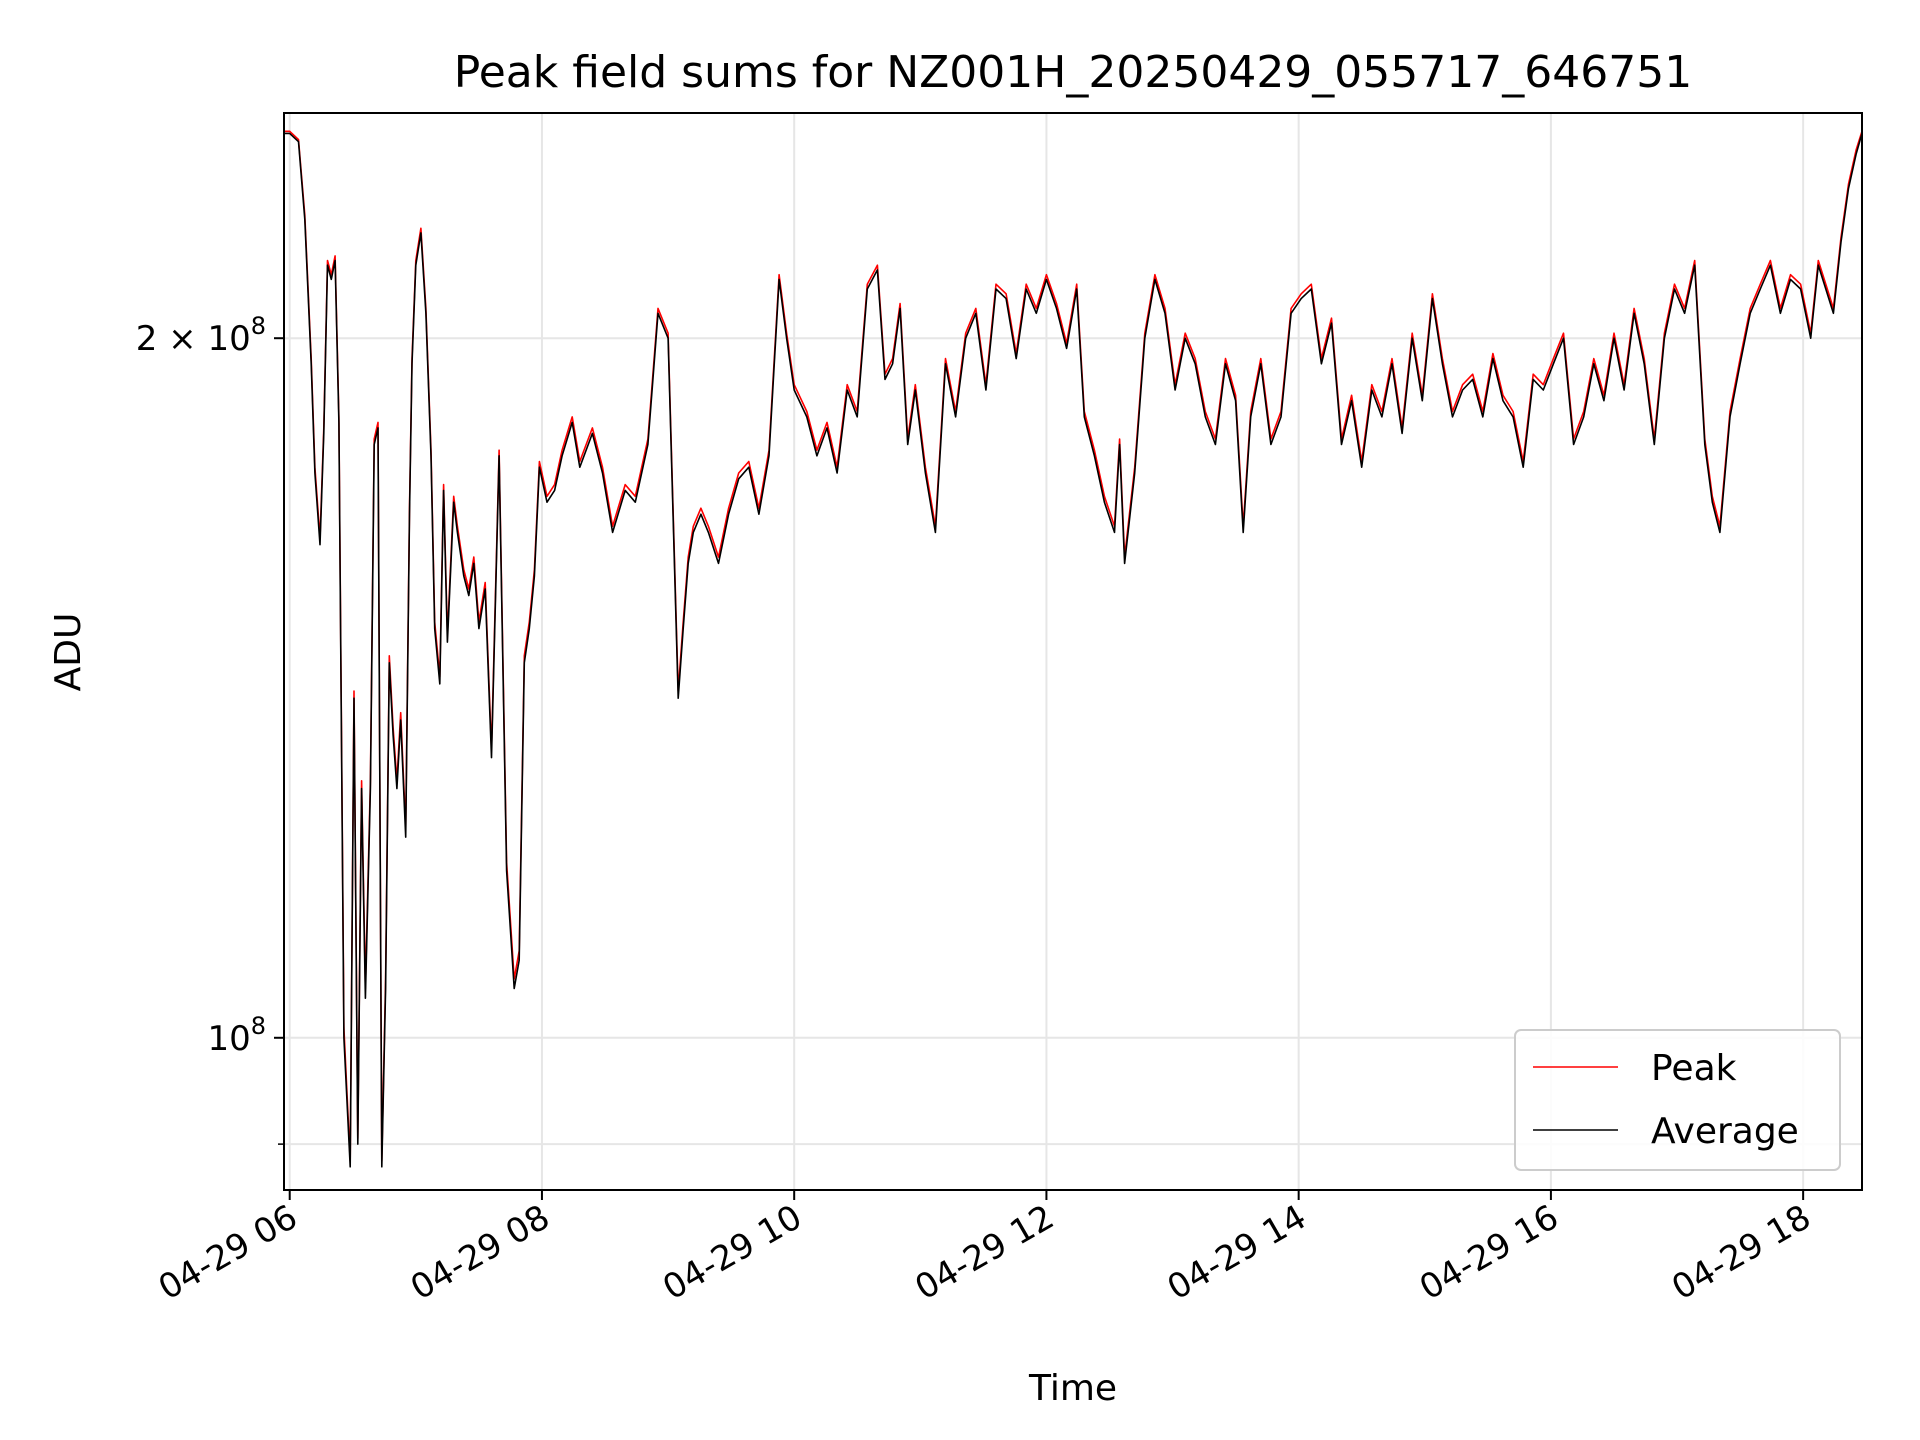 Image resolution: width=1920 pixels, height=1440 pixels. What do you see at coordinates (68, 652) in the screenshot?
I see `y-axis-label: ADU` at bounding box center [68, 652].